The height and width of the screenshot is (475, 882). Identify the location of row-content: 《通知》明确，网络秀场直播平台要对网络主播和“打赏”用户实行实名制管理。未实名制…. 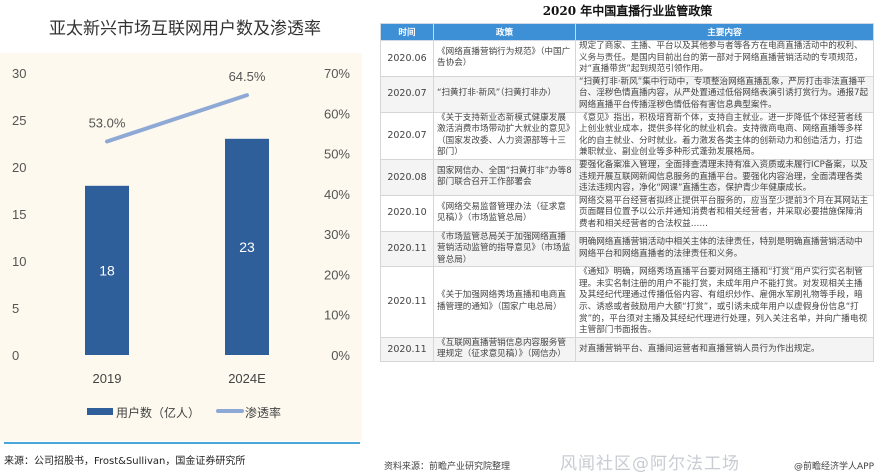
(724, 302).